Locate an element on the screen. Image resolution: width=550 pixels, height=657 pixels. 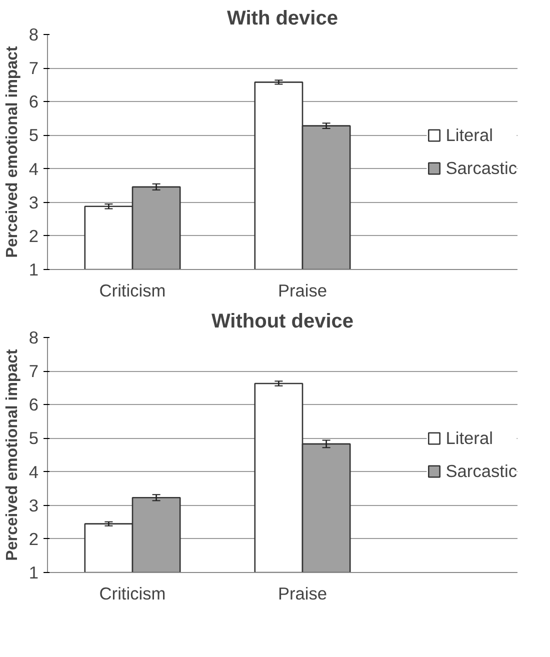
chart-title: Without device is located at coordinates (282, 321).